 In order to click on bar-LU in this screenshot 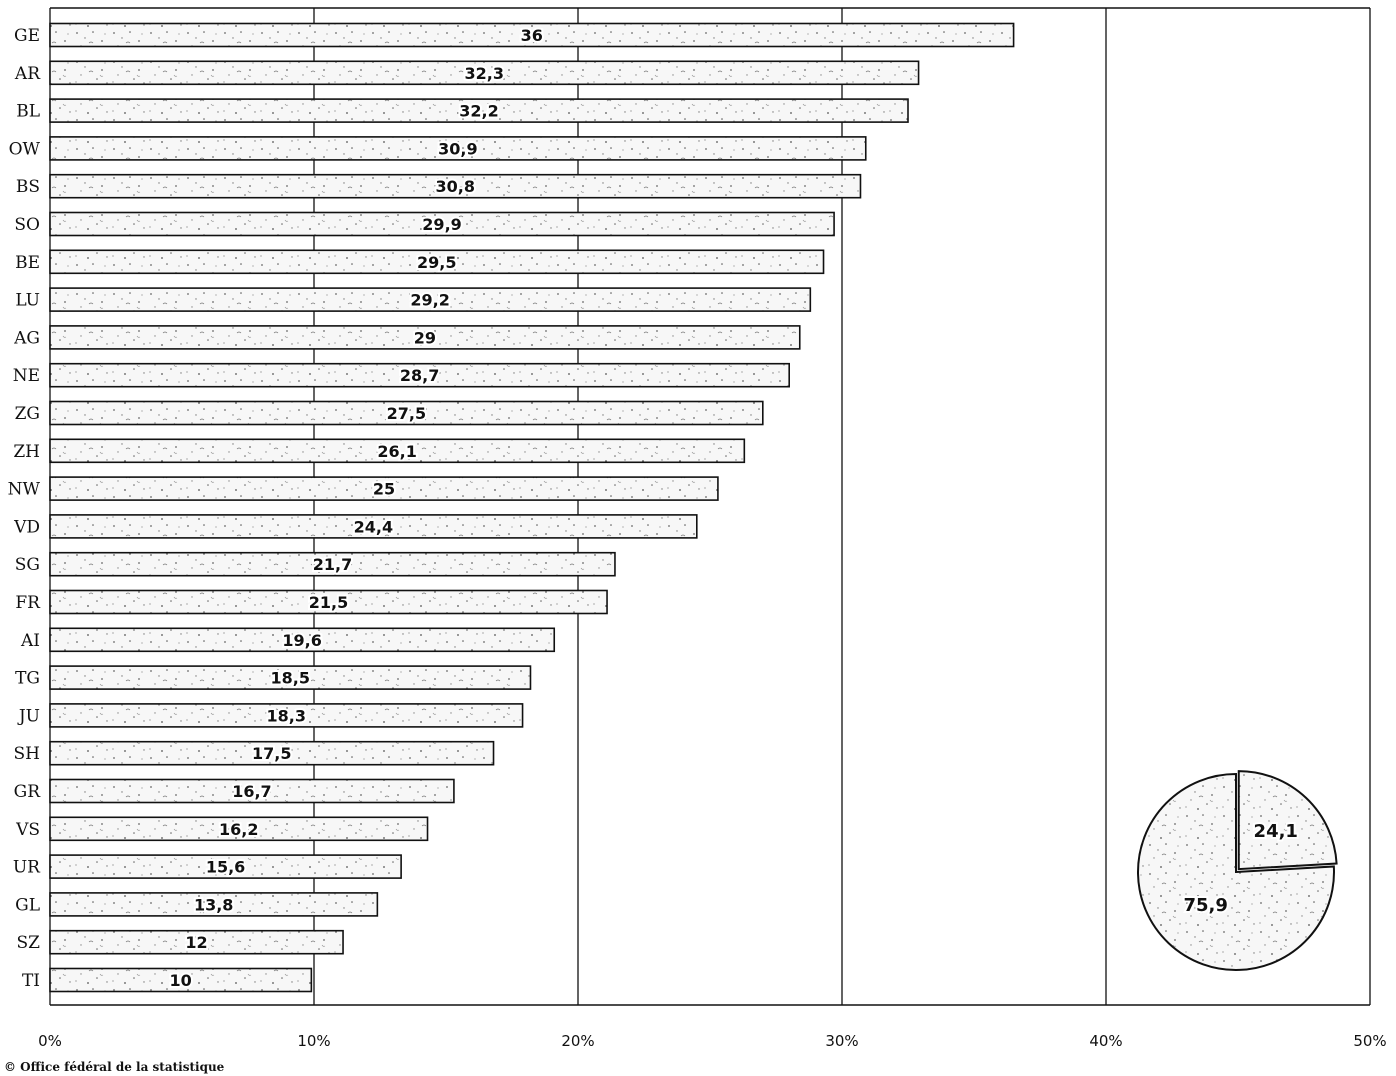, I will do `click(430, 299)`.